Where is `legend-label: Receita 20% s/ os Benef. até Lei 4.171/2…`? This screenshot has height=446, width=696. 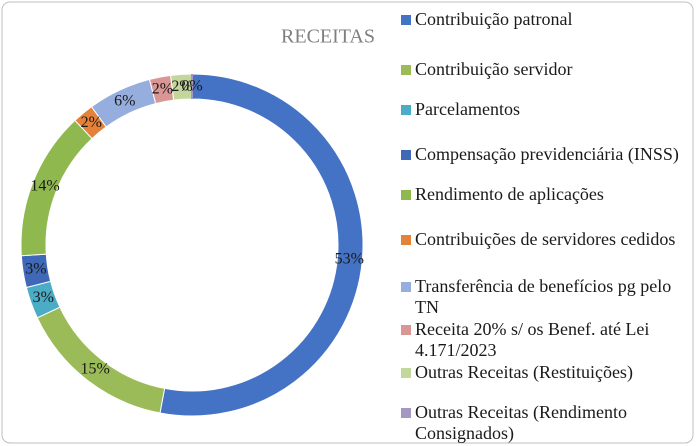
legend-label: Receita 20% s/ os Benef. até Lei 4.171/2… is located at coordinates (532, 339).